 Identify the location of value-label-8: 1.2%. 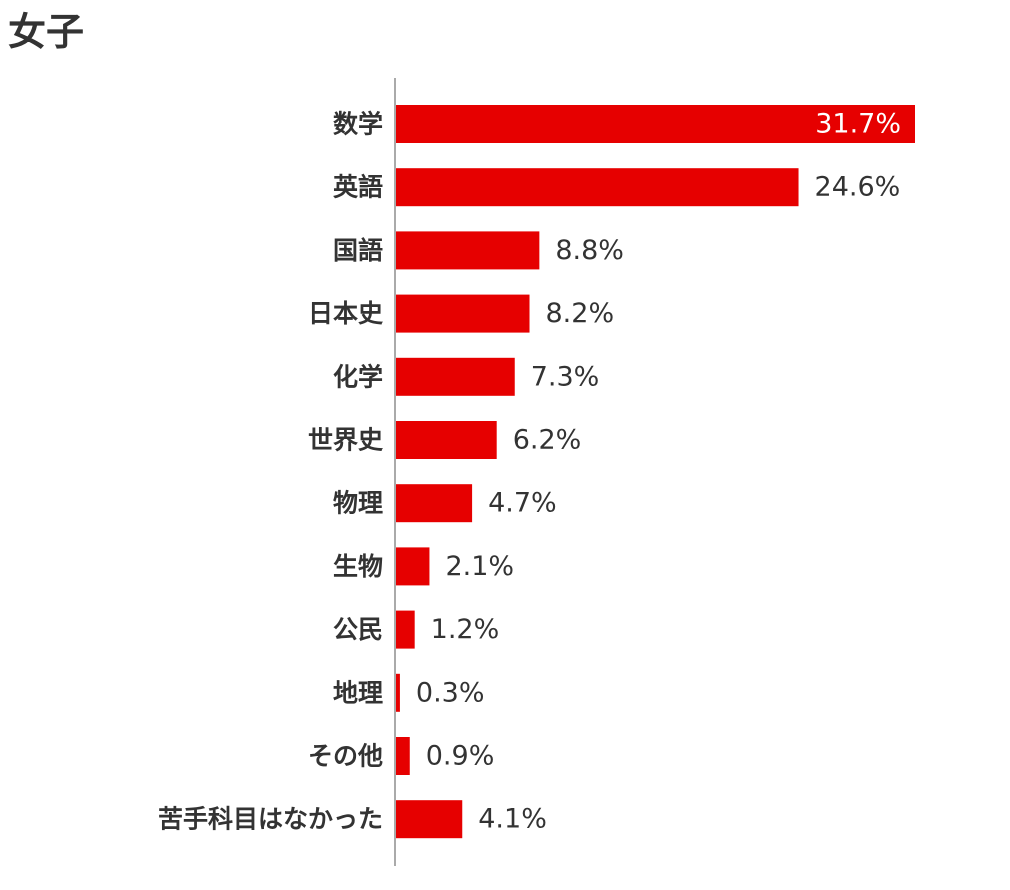
(465, 629).